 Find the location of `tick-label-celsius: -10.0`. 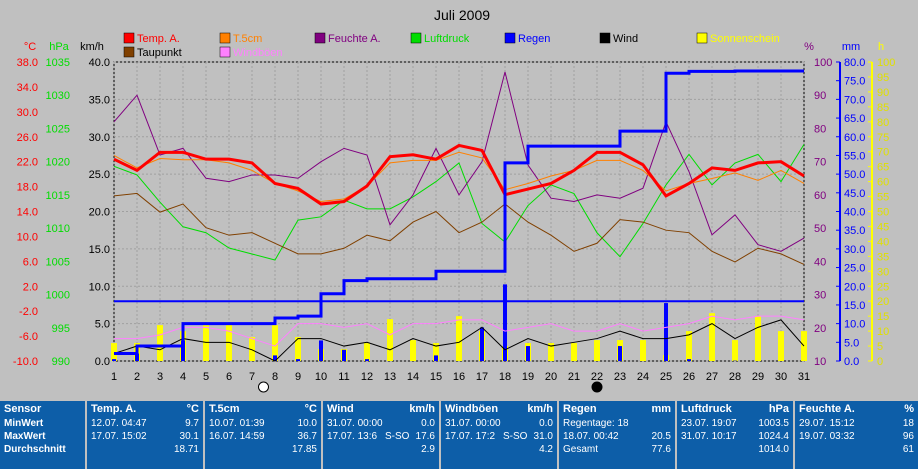

tick-label-celsius: -10.0 is located at coordinates (25, 362).